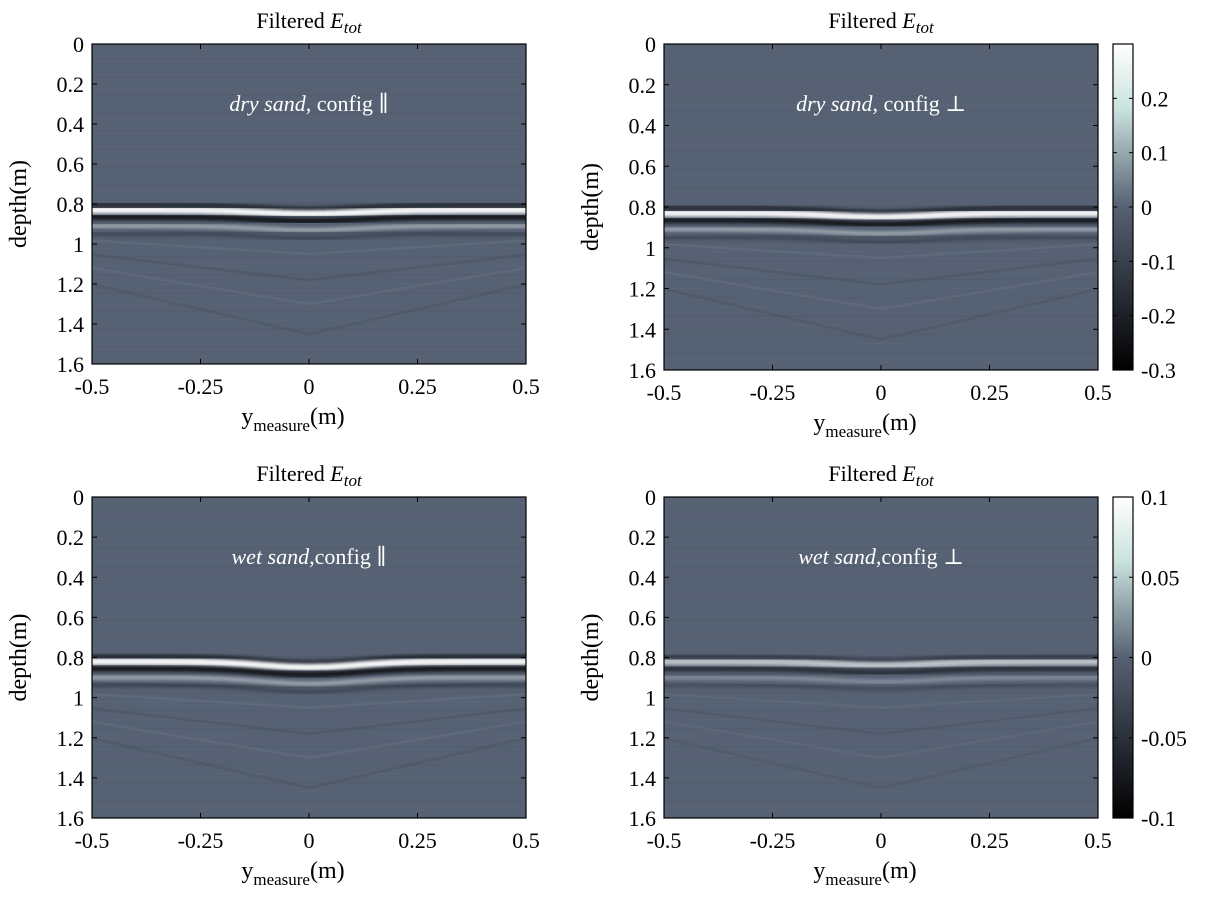 Image resolution: width=1207 pixels, height=903 pixels. I want to click on colorbar-tick-label: -0.05, so click(1164, 738).